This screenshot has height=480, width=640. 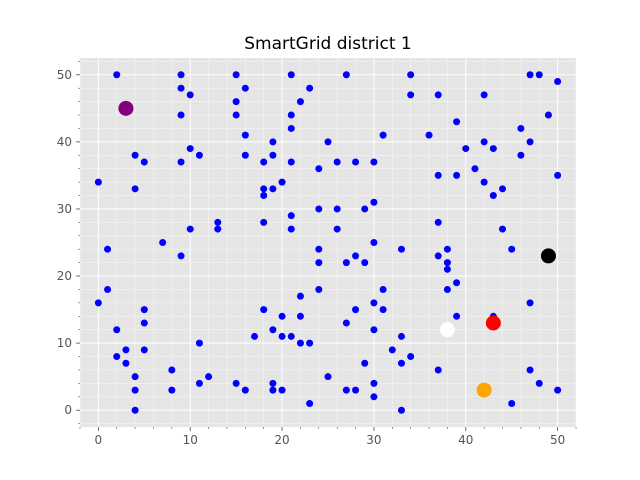 What do you see at coordinates (190, 440) in the screenshot?
I see `x-tick-label: 10` at bounding box center [190, 440].